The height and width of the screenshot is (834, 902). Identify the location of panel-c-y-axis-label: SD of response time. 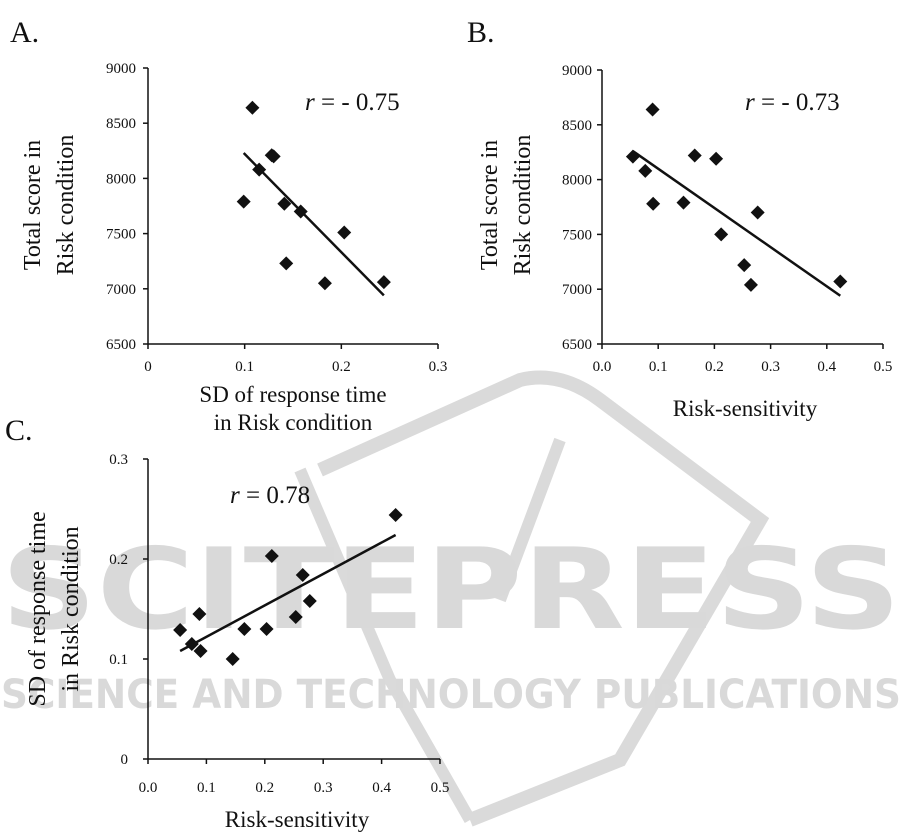
(38, 608).